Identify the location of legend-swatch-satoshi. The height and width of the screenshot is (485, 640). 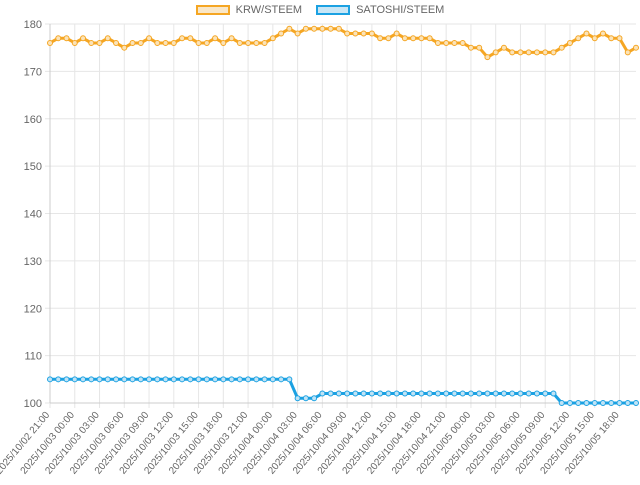
(333, 10).